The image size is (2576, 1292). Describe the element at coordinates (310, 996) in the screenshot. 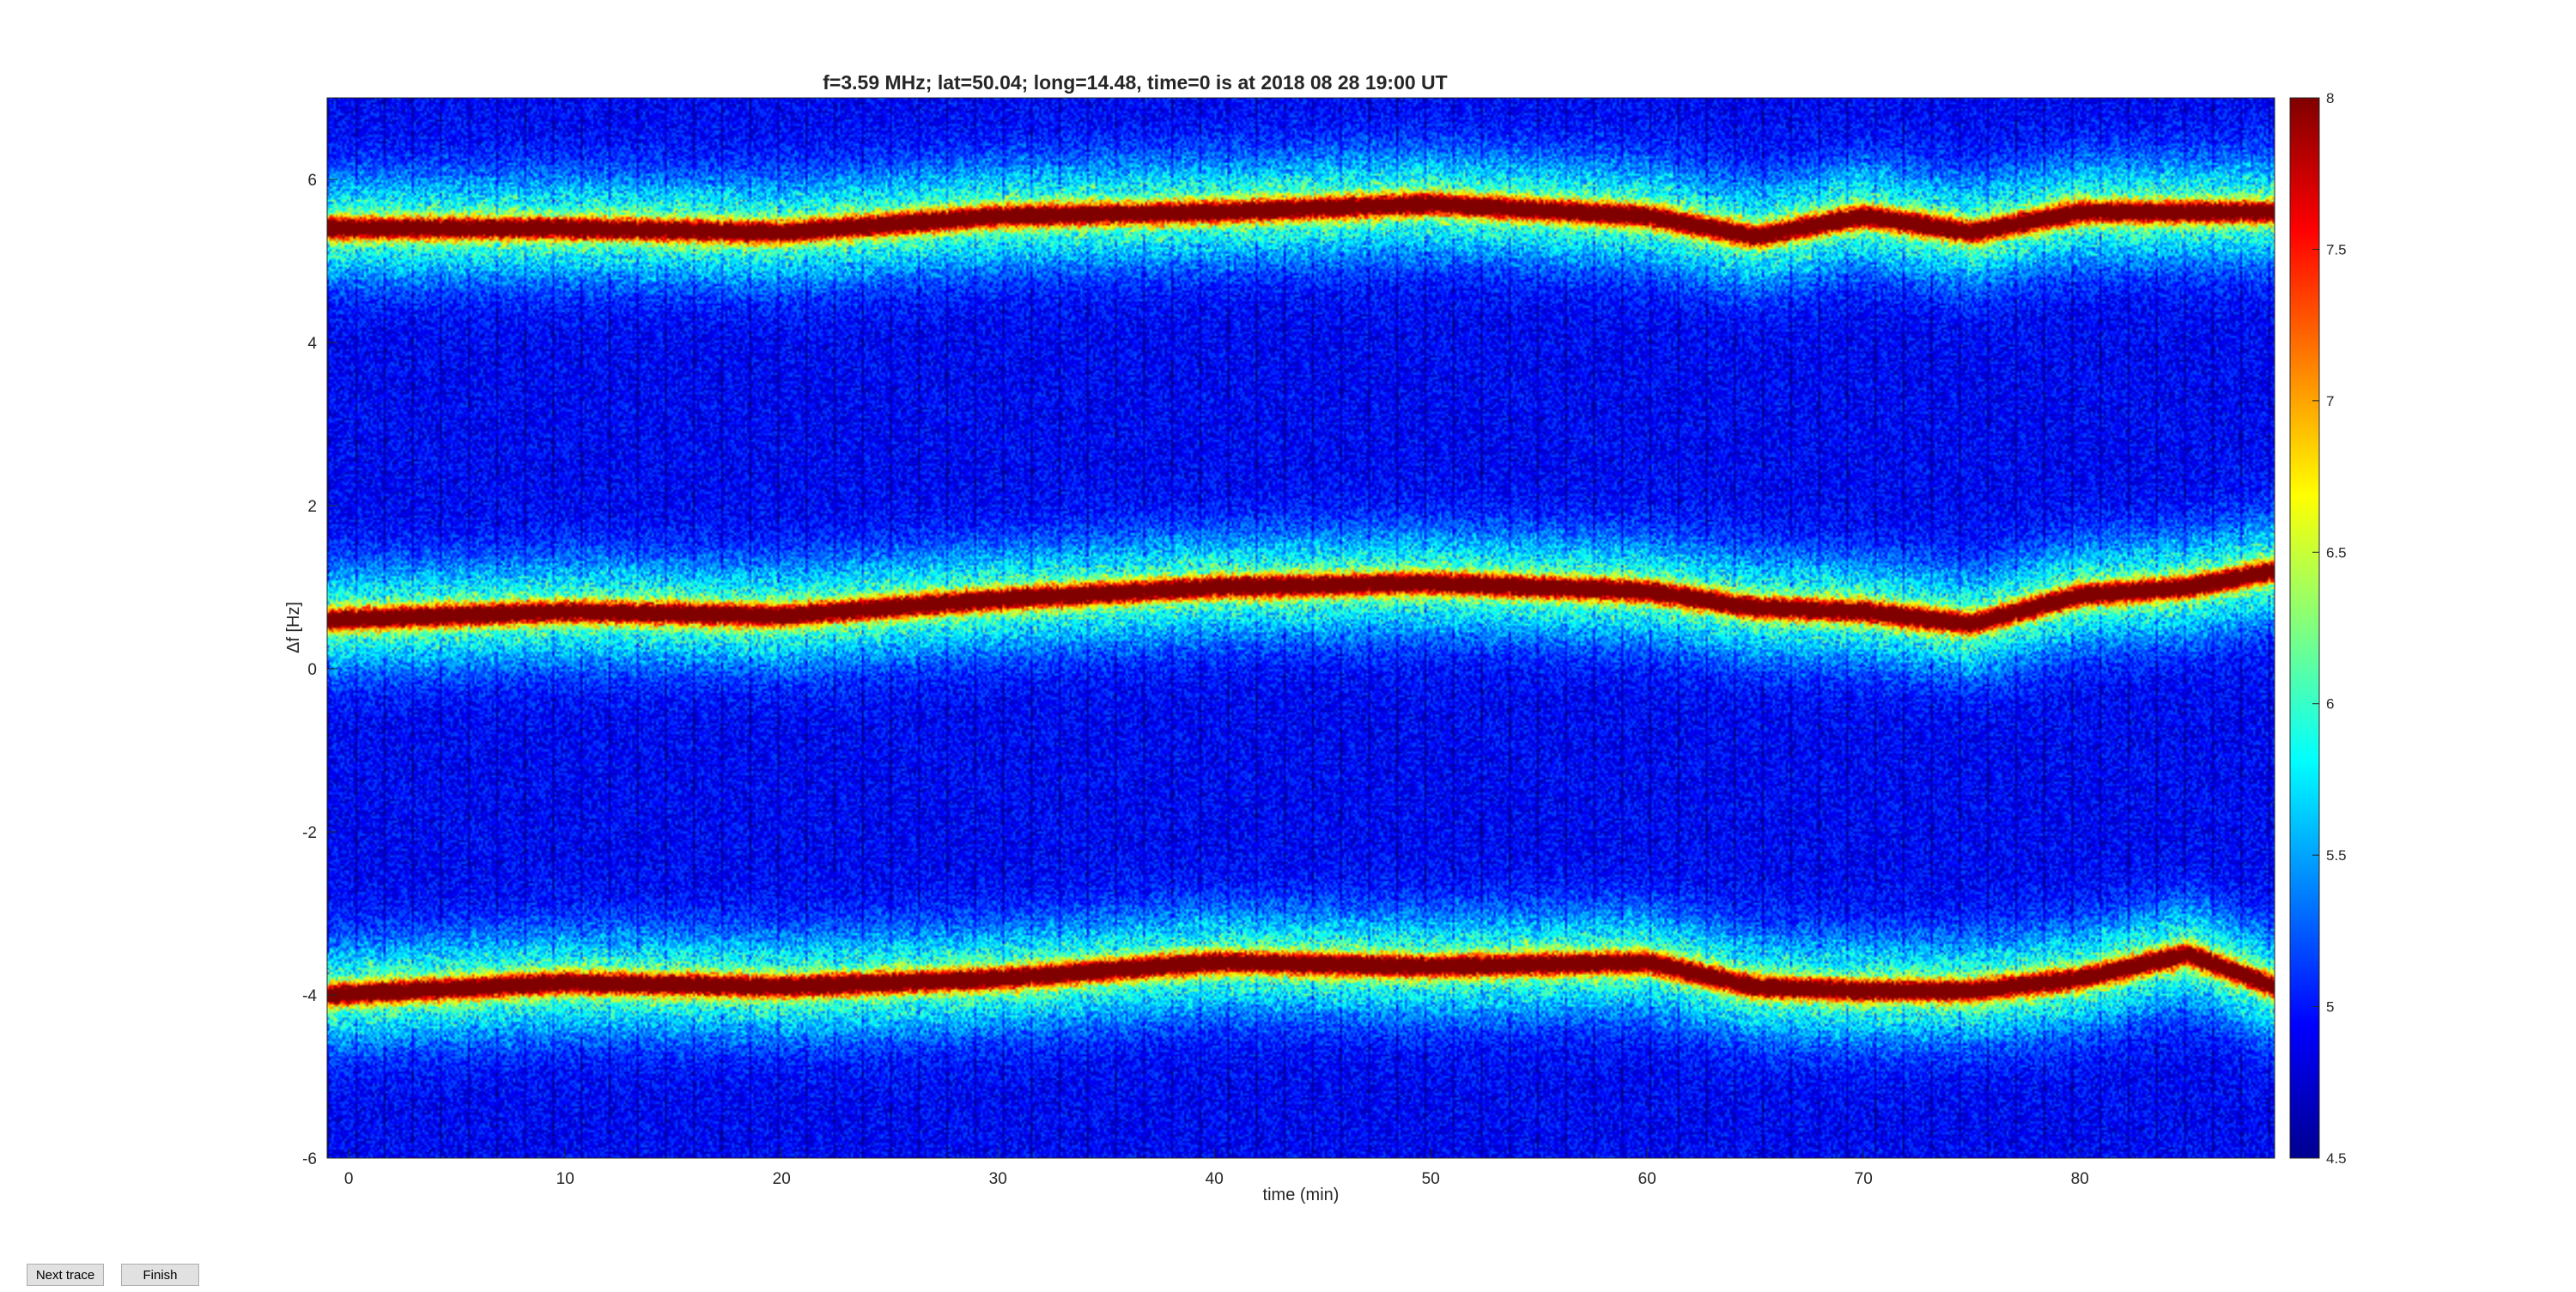

I see `y-tick-label: -4` at that location.